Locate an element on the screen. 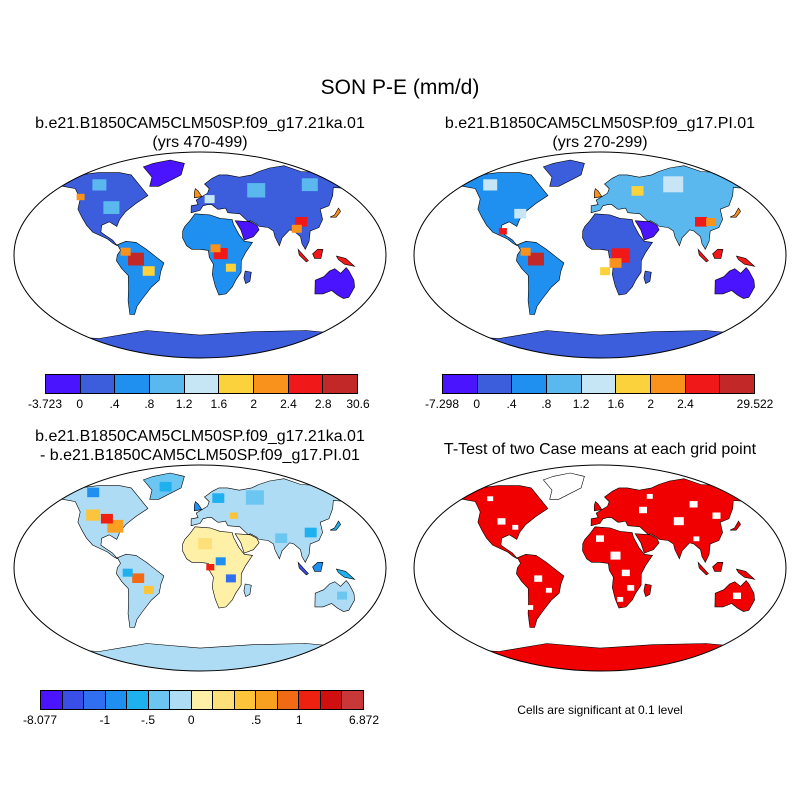 This screenshot has width=800, height=800. panel1-map is located at coordinates (200, 255).